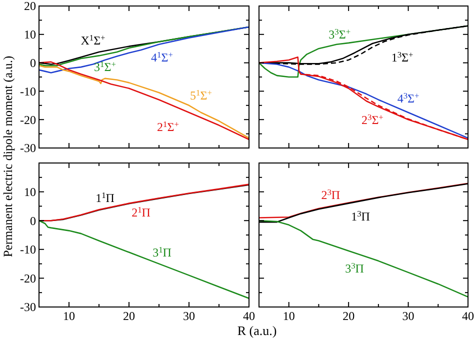  What do you see at coordinates (162, 57) in the screenshot?
I see `series-label: 4$^{1}$Σ$^{+}$` at bounding box center [162, 57].